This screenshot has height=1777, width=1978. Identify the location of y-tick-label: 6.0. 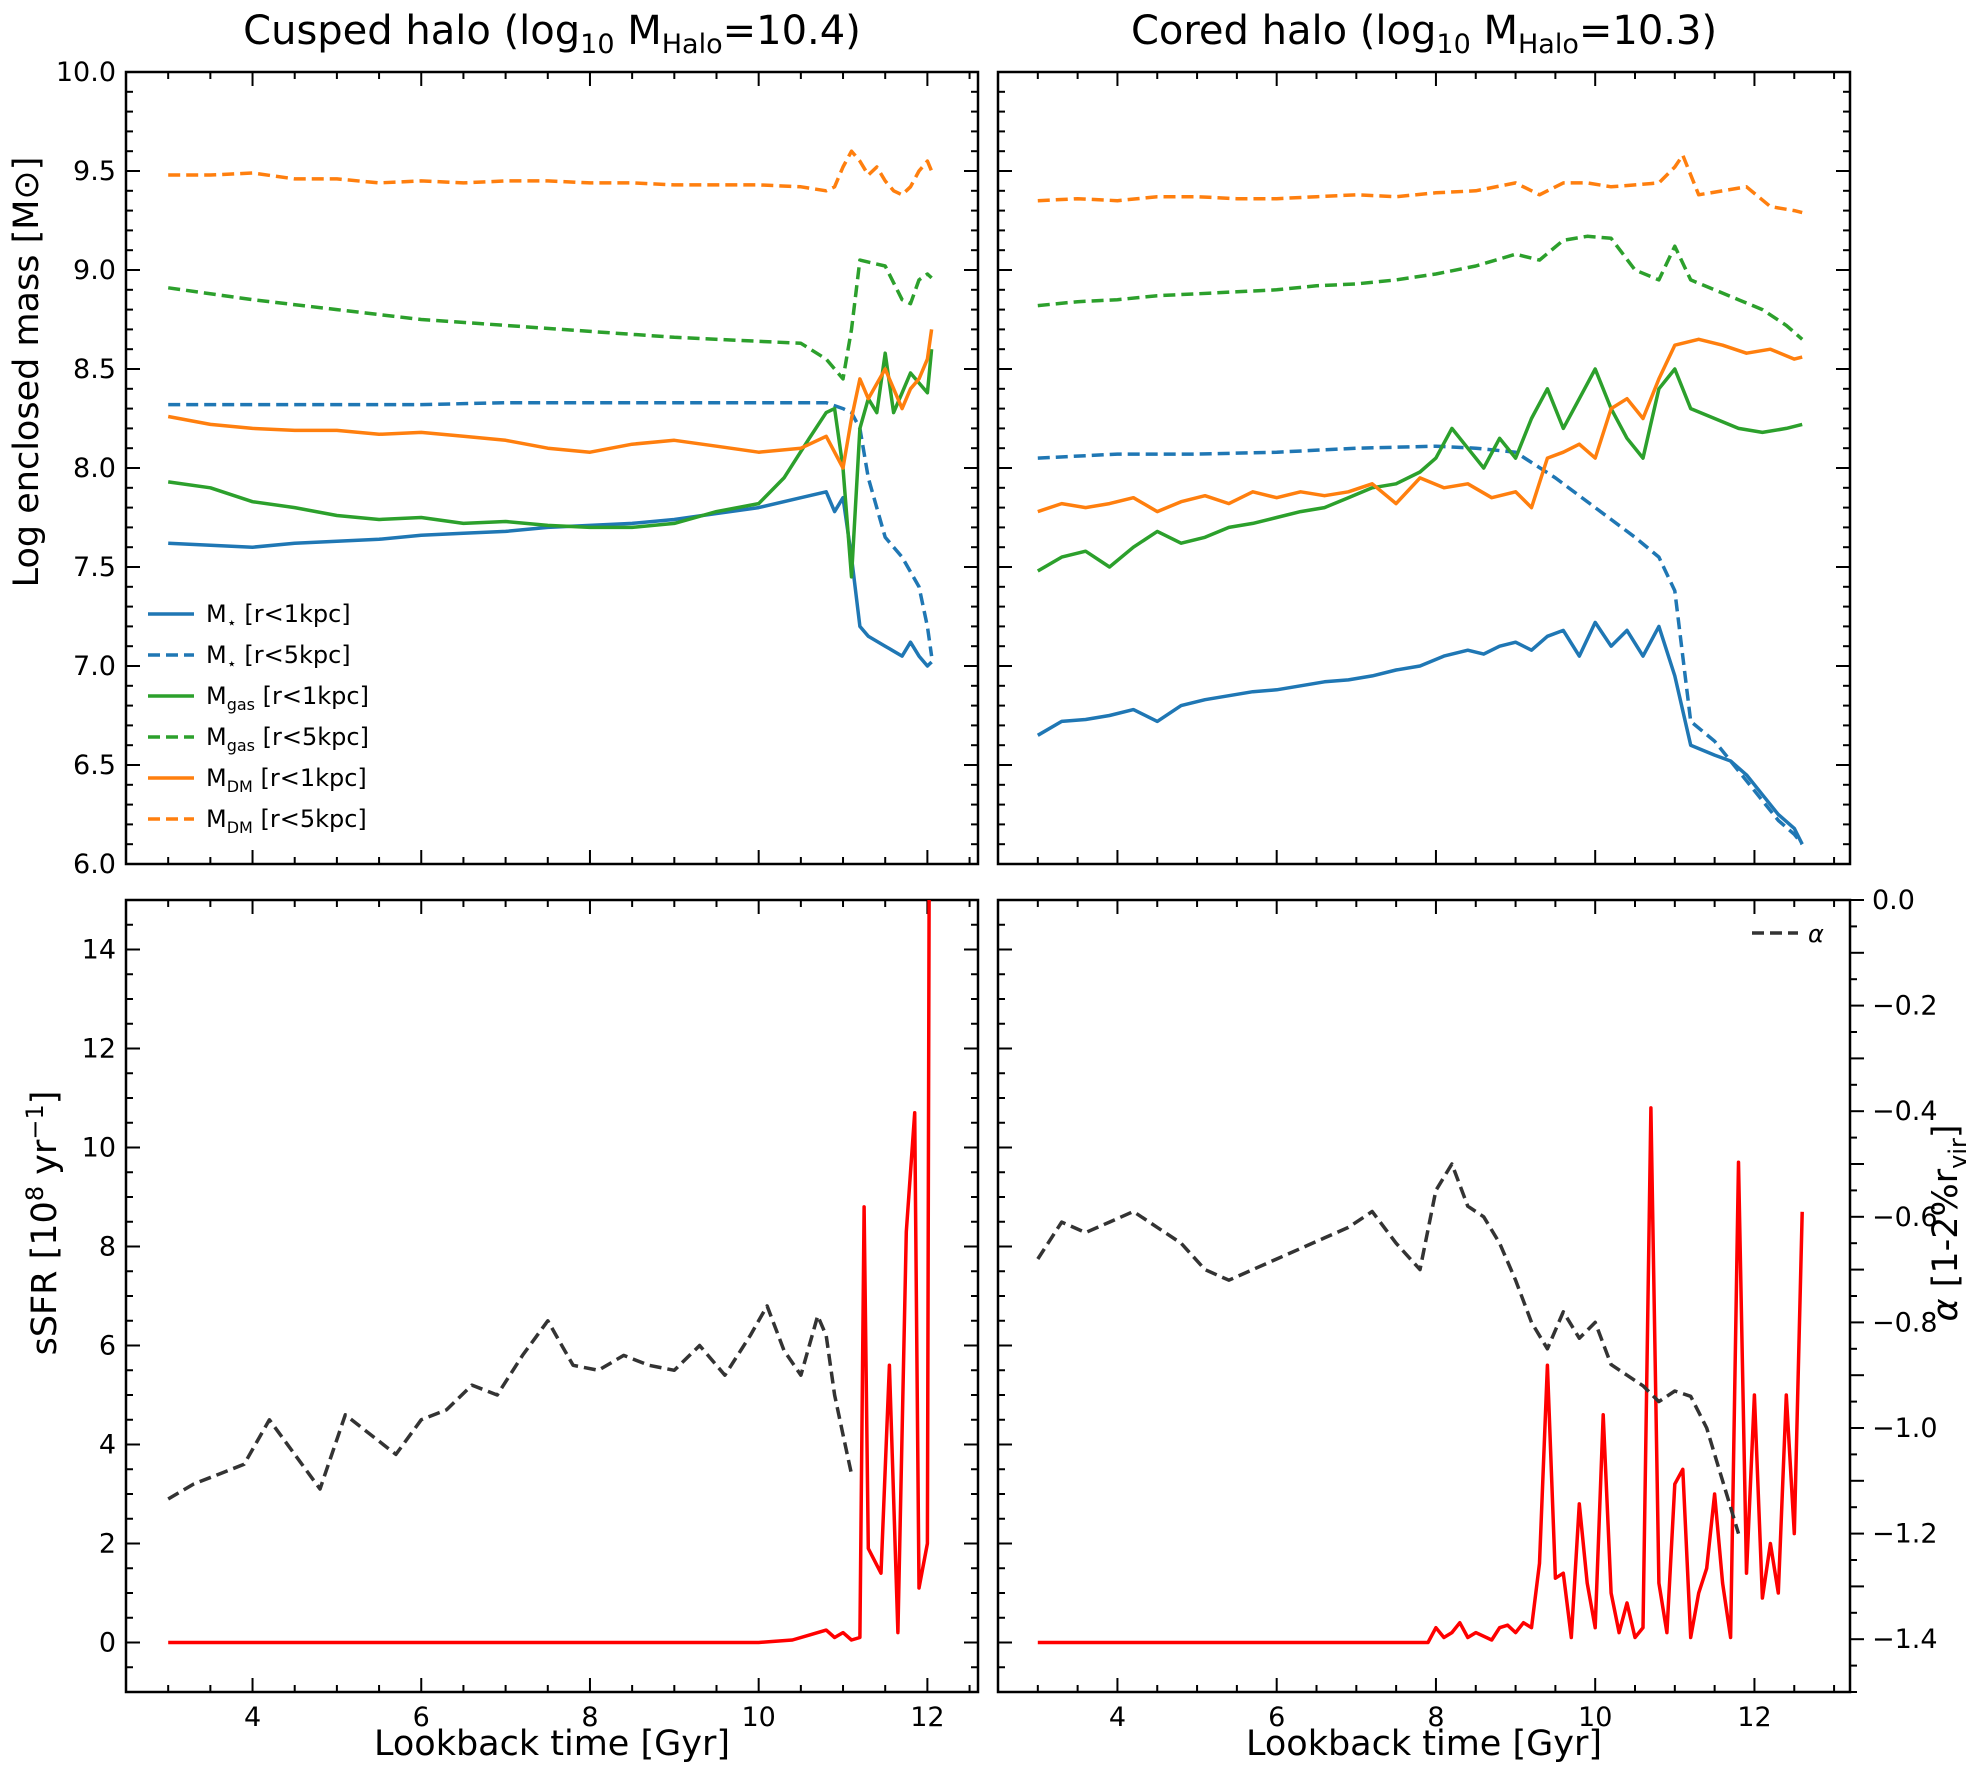
(94, 864).